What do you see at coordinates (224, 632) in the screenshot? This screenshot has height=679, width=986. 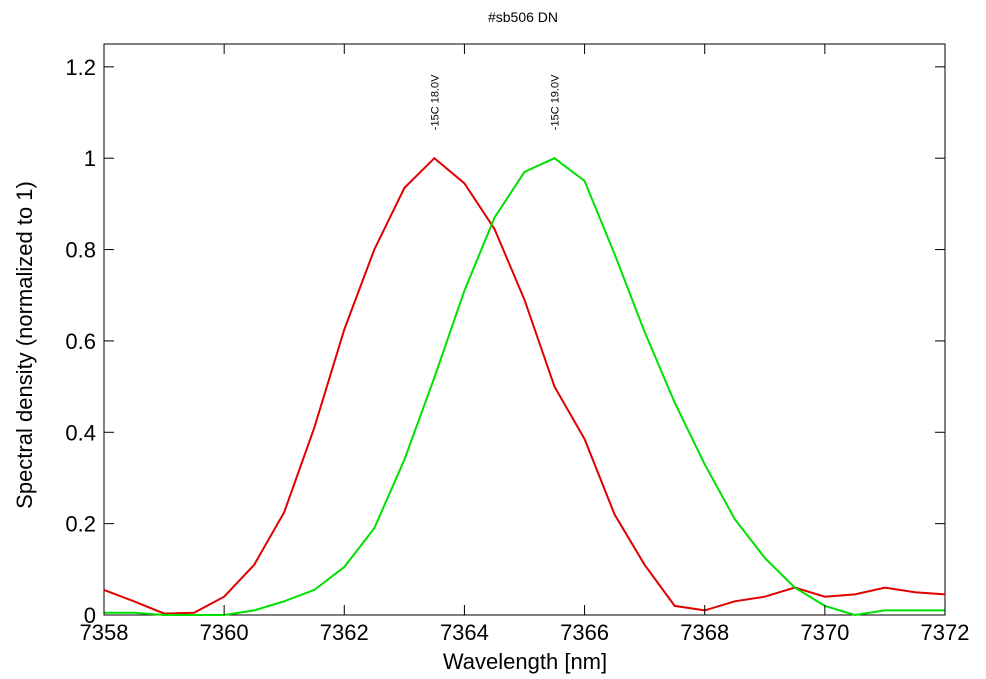 I see `x-tick-label: 7360` at bounding box center [224, 632].